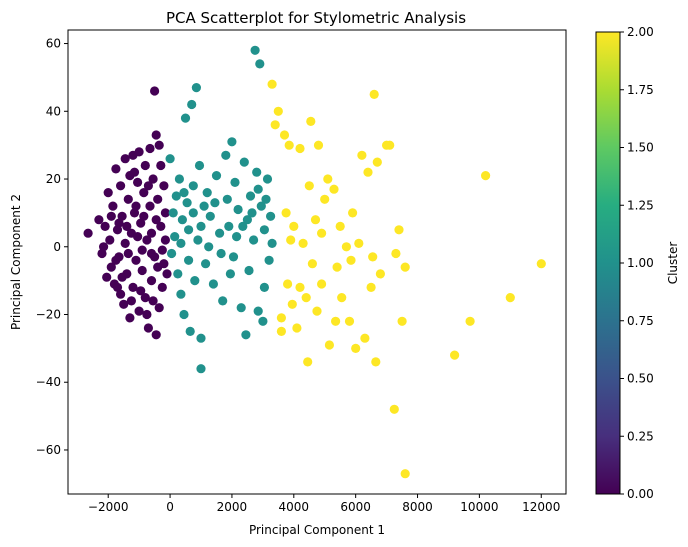 The image size is (688, 547). Describe the element at coordinates (108, 507) in the screenshot. I see `x-tick-label: −2000` at that location.